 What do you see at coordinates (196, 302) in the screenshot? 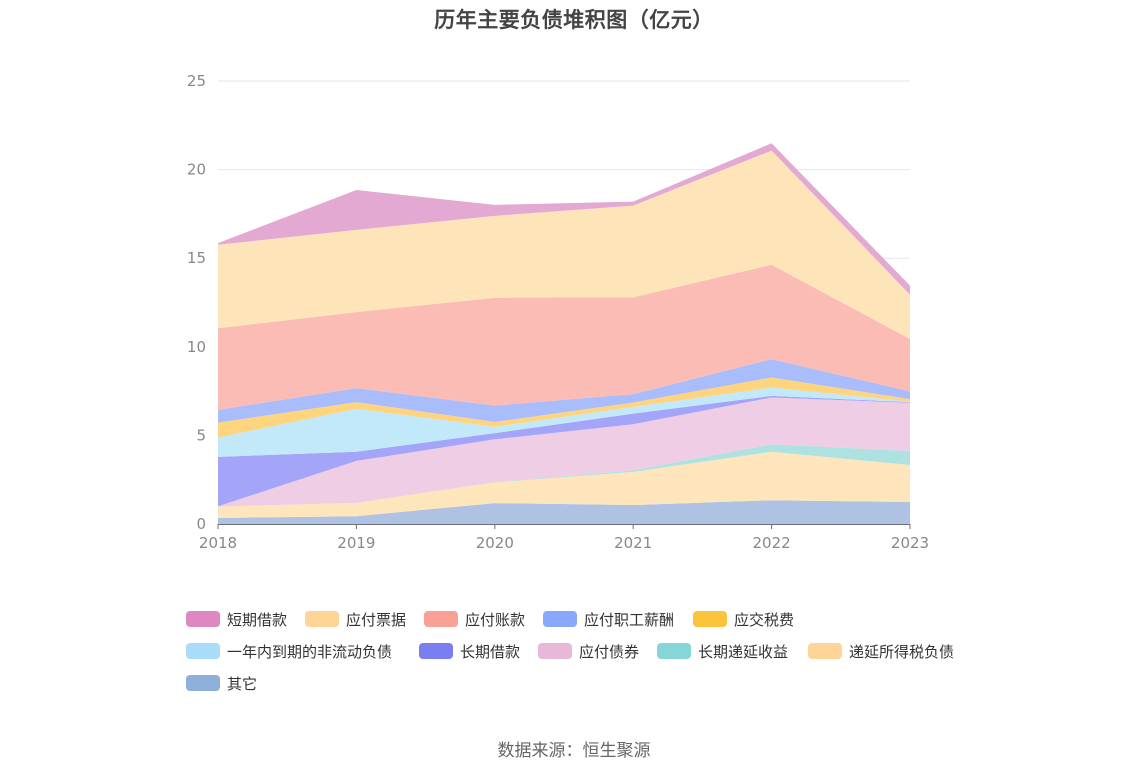
I see `y-axis: 0 5 10 15 20 25` at bounding box center [196, 302].